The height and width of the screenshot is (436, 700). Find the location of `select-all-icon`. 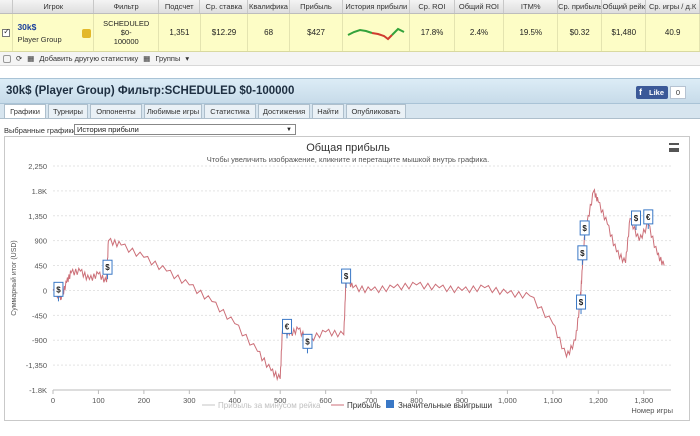

select-all-icon is located at coordinates (7, 58).